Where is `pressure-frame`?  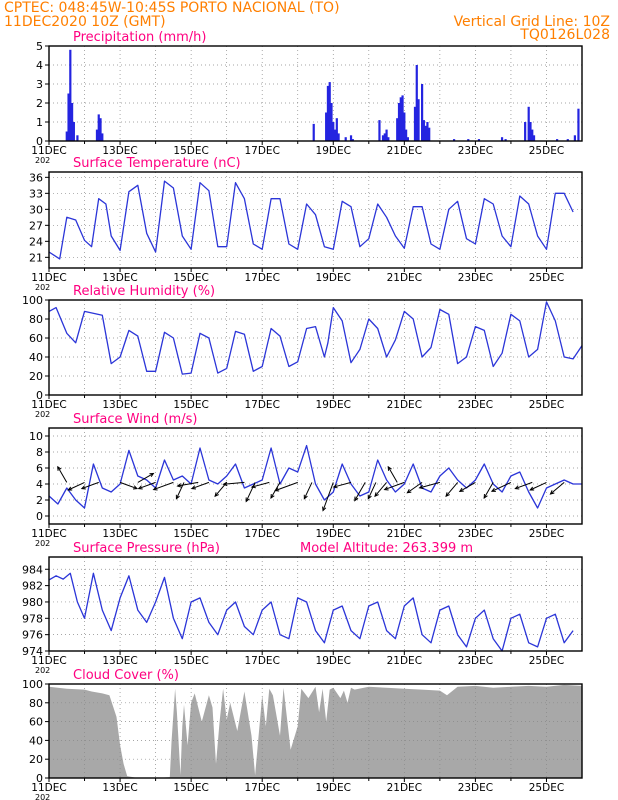
pressure-frame is located at coordinates (315, 604).